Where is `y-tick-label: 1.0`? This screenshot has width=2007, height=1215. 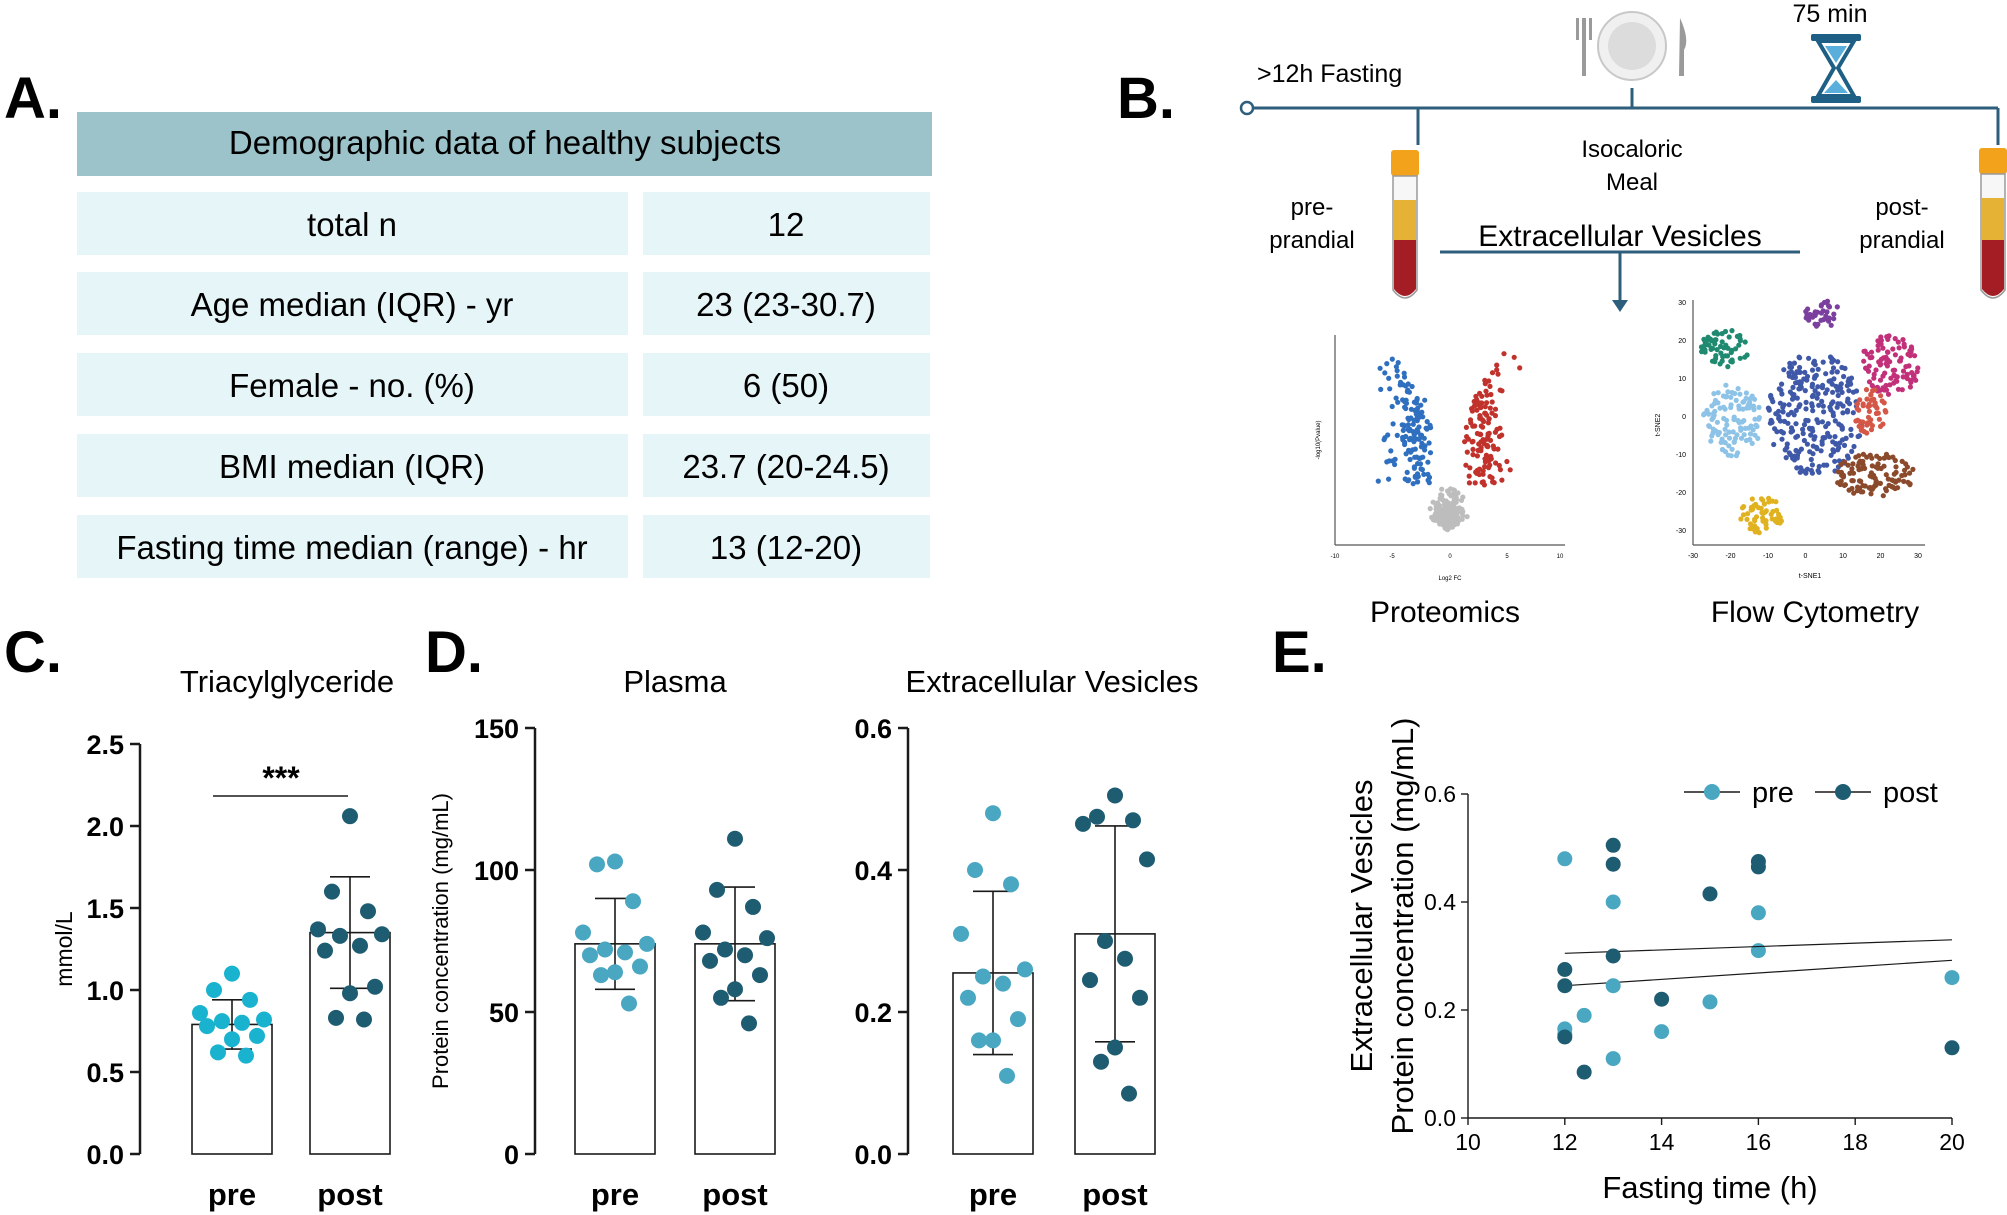
y-tick-label: 1.0 is located at coordinates (105, 991).